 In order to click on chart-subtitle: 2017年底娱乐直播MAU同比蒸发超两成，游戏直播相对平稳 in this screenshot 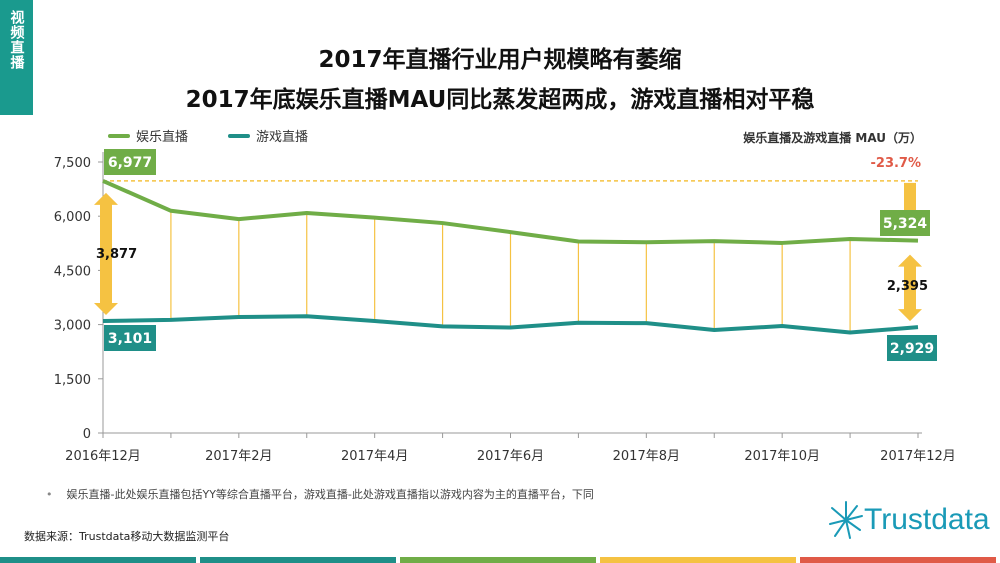, I will do `click(500, 100)`.